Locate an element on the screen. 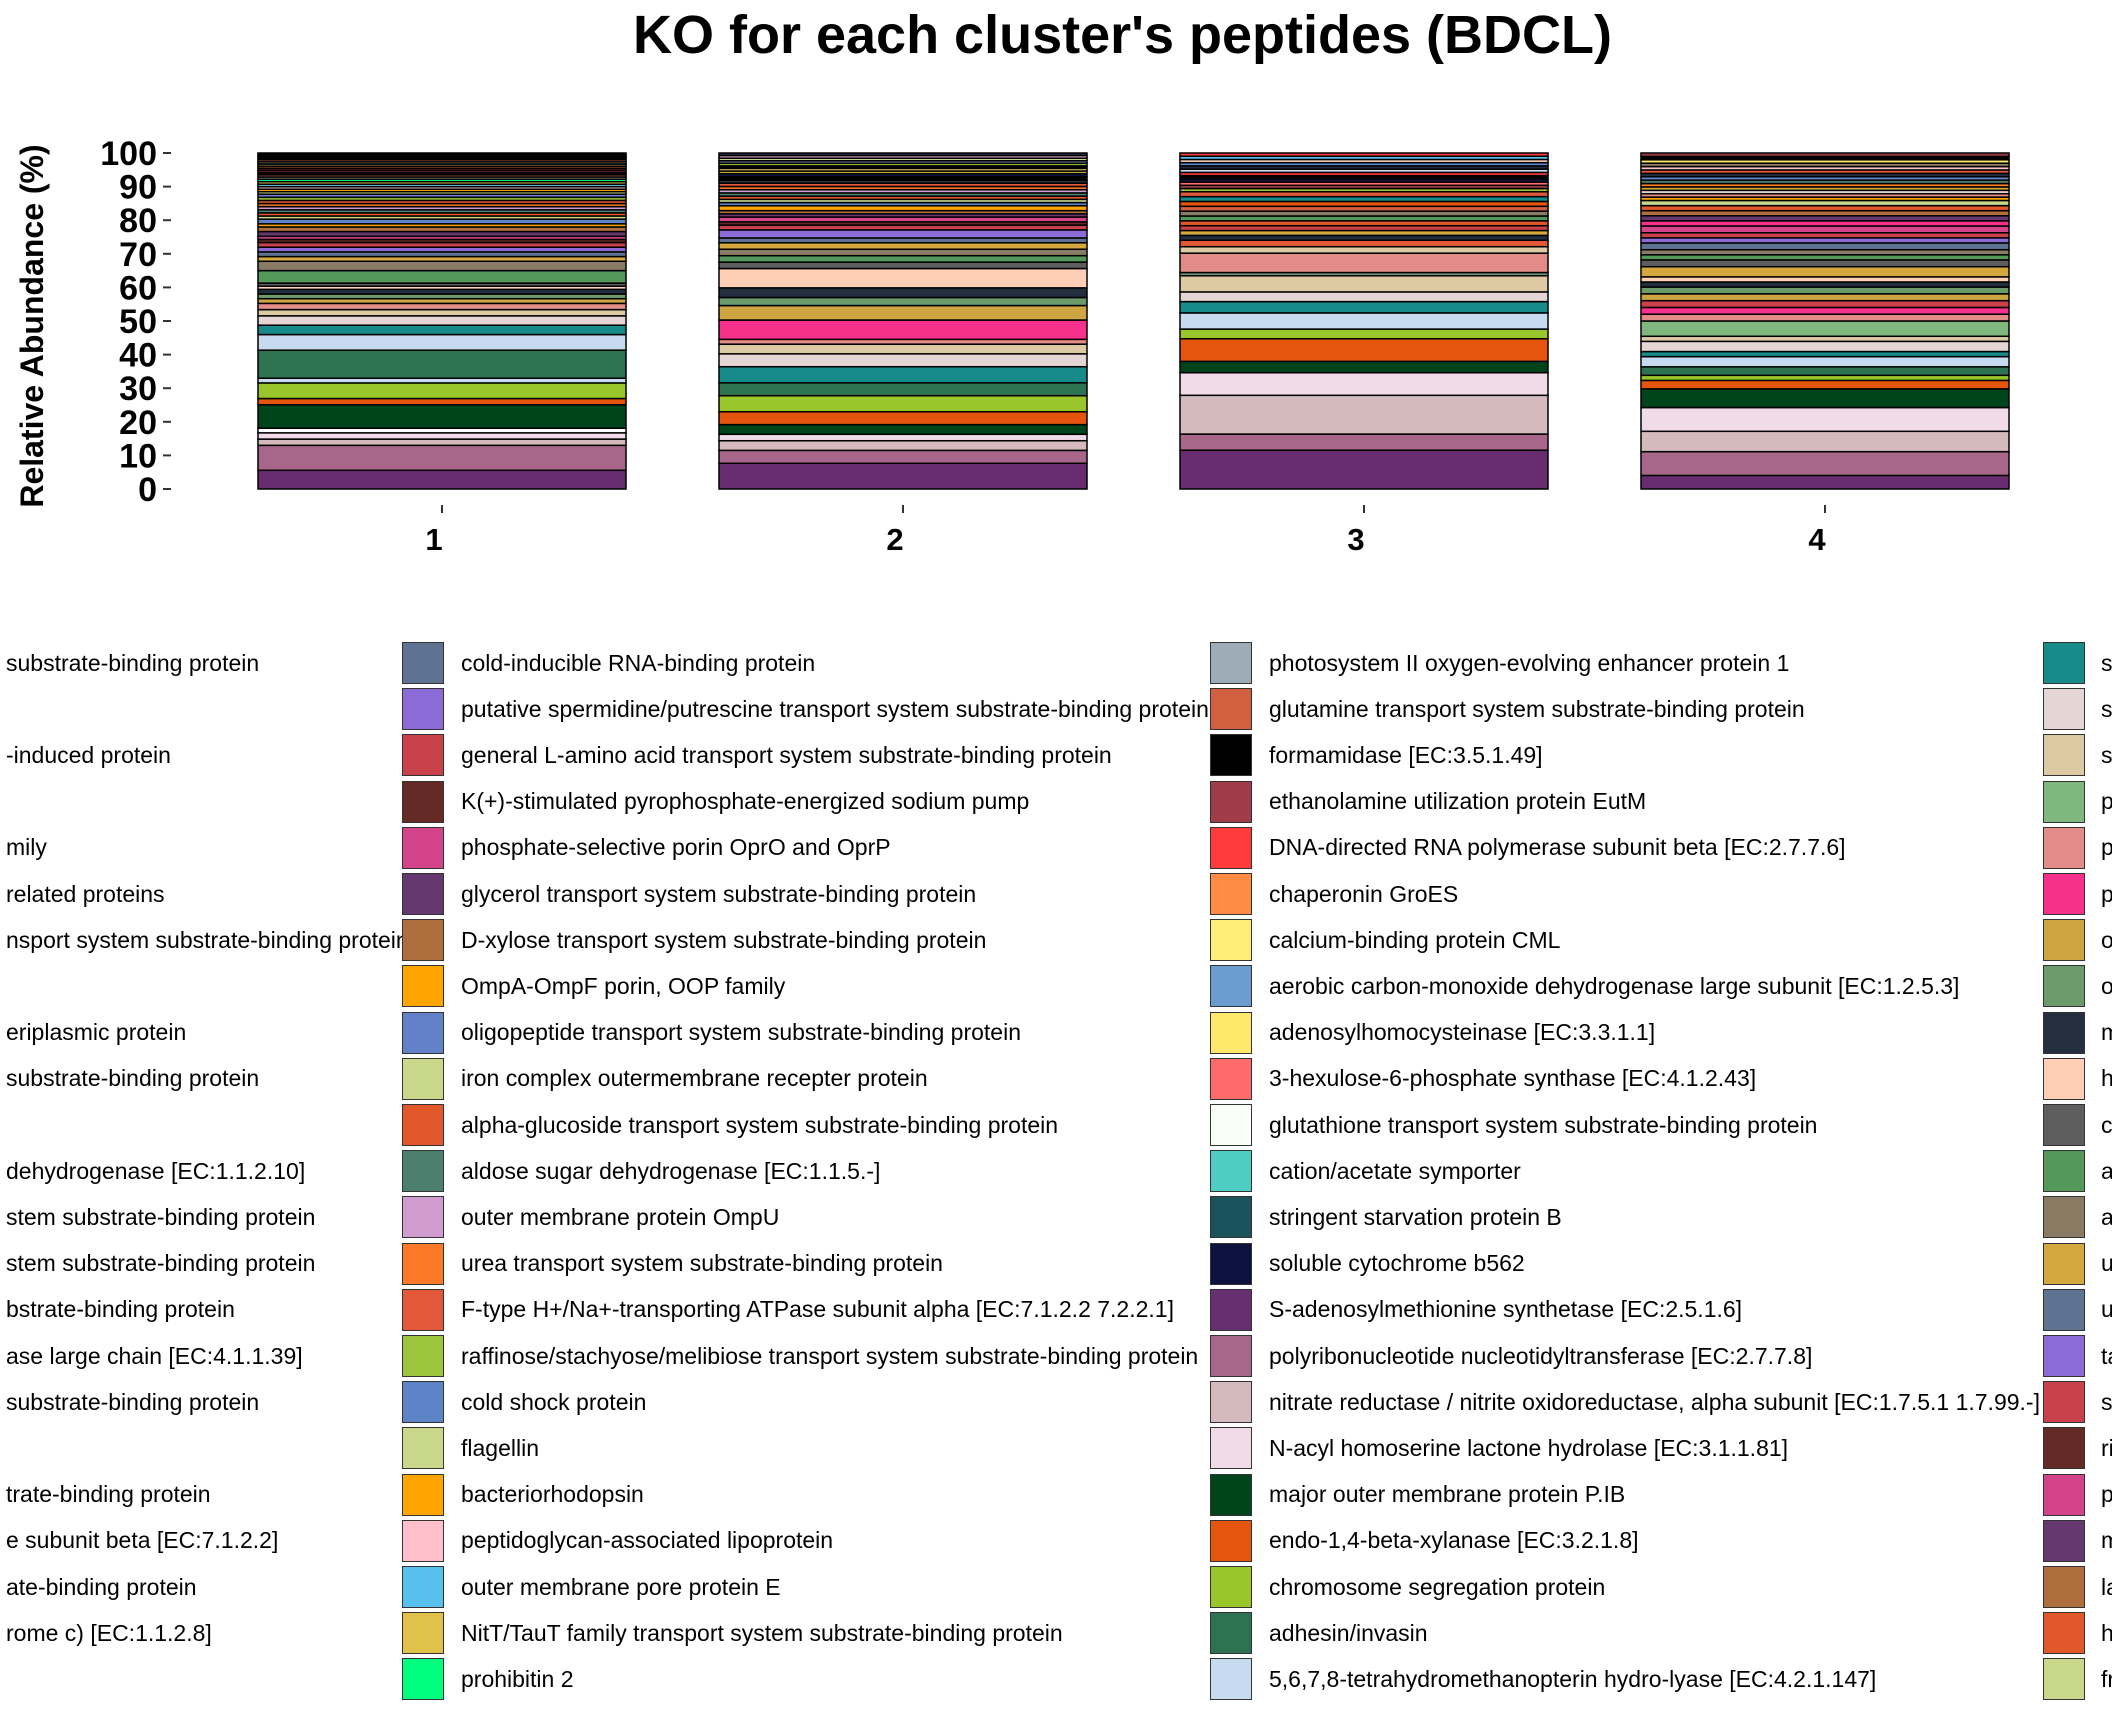  legend-entry-label: endo-1,4-beta-xylanase [EC:3.2.1.8] is located at coordinates (1454, 1540).